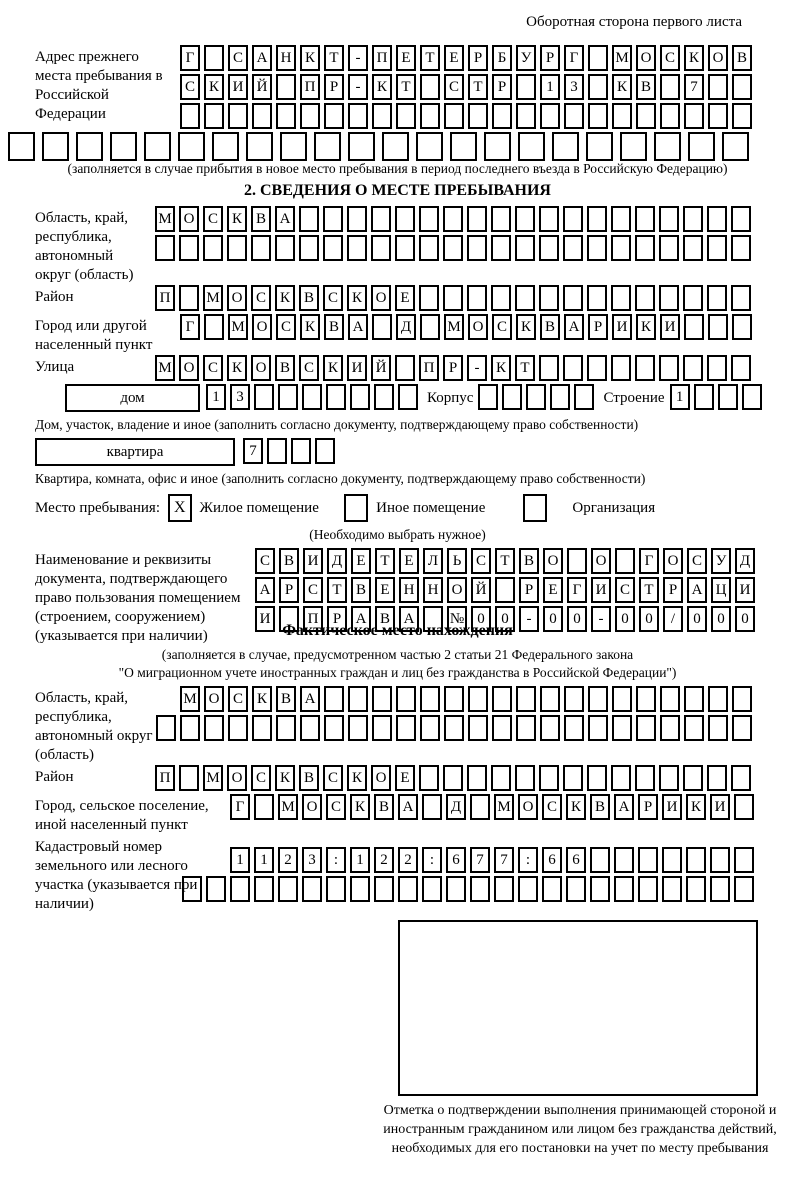  What do you see at coordinates (432, 860) in the screenshot?
I see `char-cell: :` at bounding box center [432, 860].